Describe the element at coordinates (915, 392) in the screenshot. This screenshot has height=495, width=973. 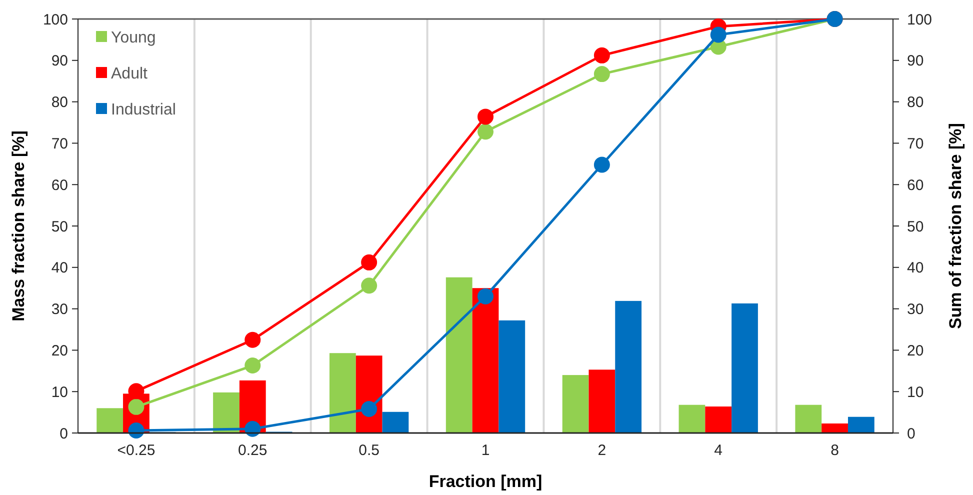
I see `y2-tick-label: 10` at that location.